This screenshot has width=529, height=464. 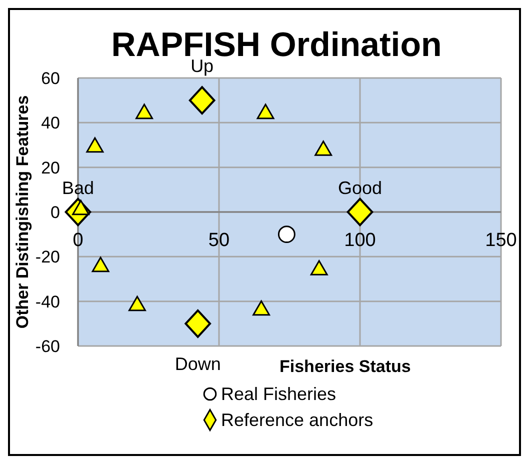 What do you see at coordinates (78, 240) in the screenshot?
I see `x-tick-label: 0` at bounding box center [78, 240].